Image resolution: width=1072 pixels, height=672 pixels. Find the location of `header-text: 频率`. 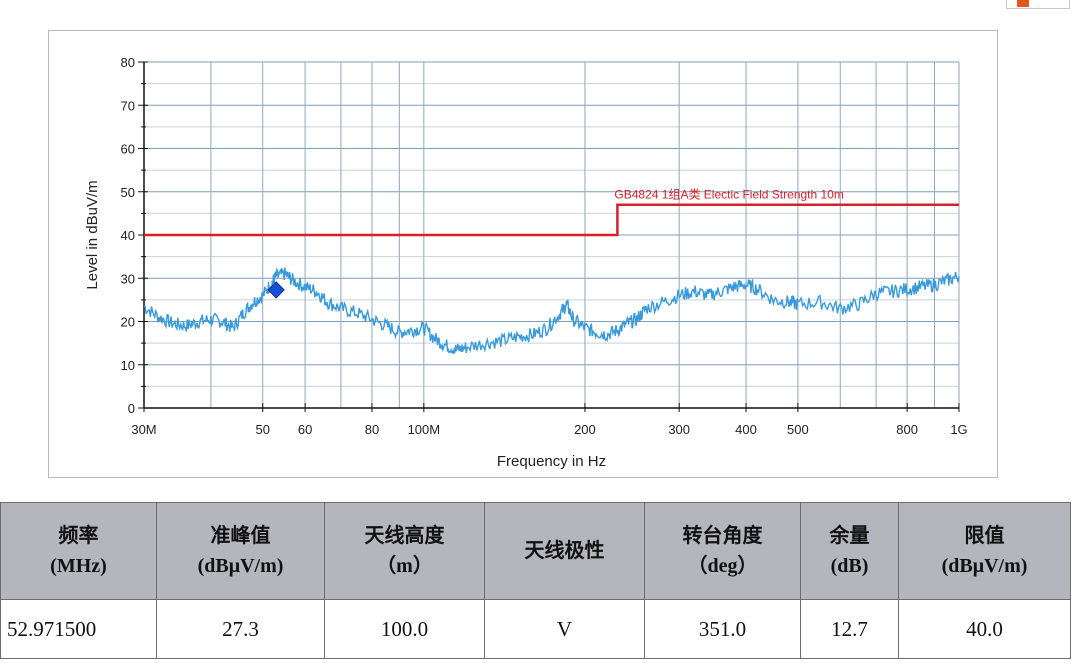

header-text: 频率 is located at coordinates (78, 536).